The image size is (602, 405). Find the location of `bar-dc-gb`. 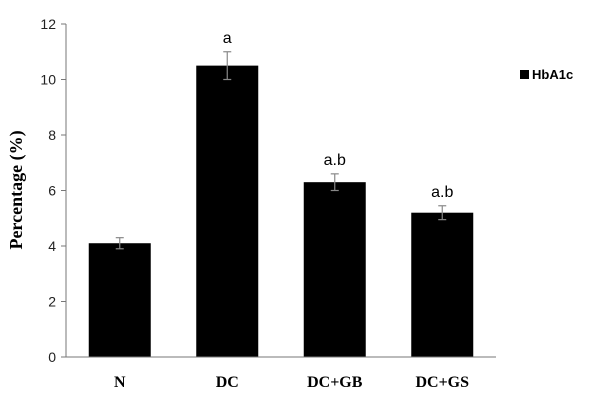

bar-dc-gb is located at coordinates (334, 269).